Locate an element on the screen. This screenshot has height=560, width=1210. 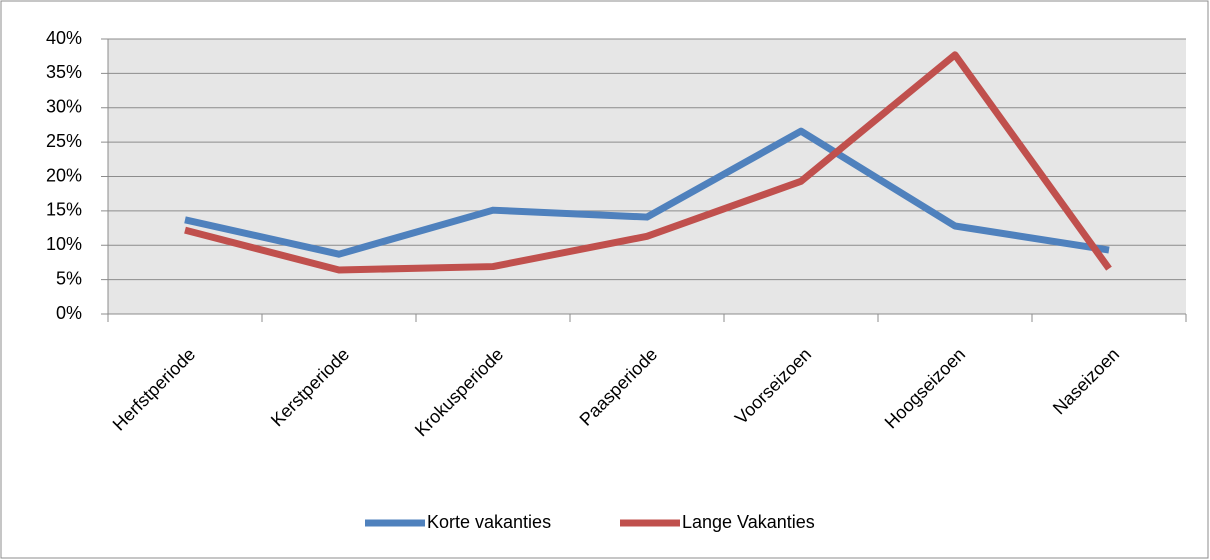
y-tick-label: 30% is located at coordinates (64, 107).